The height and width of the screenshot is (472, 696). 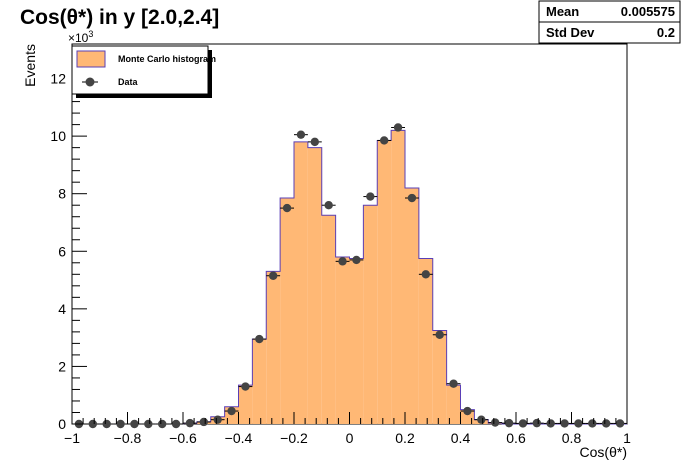 I want to click on legend-mc-label: Monte Carlo histogram, so click(x=167, y=59).